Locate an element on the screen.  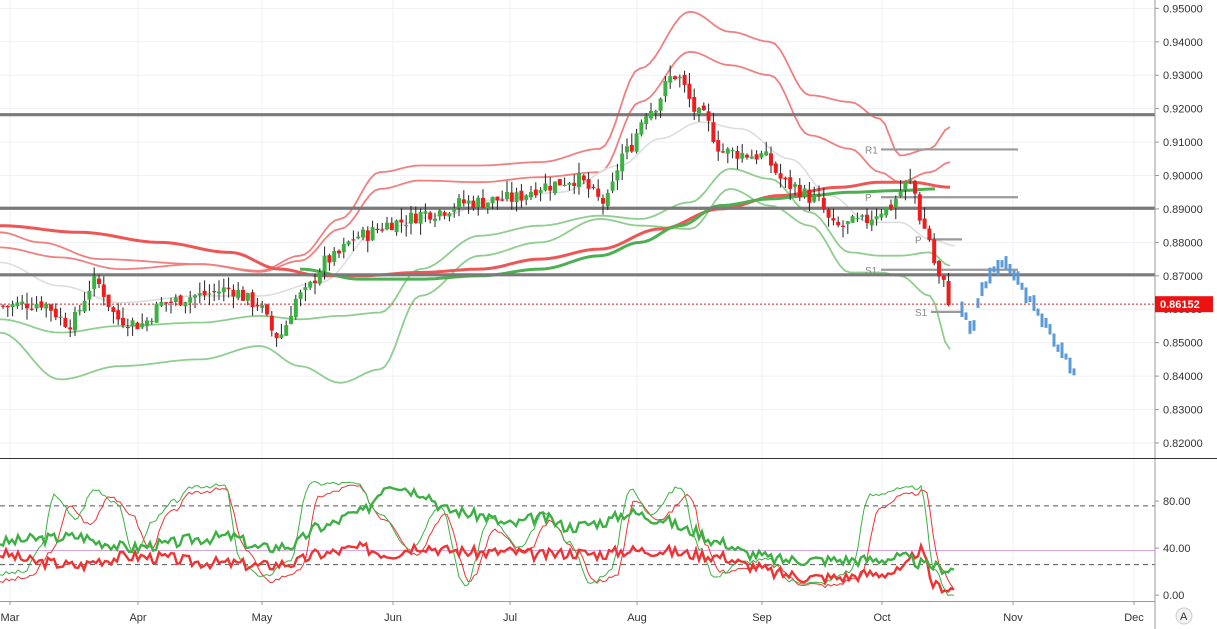
price-tick-label-0: 0.95000 is located at coordinates (1183, 9).